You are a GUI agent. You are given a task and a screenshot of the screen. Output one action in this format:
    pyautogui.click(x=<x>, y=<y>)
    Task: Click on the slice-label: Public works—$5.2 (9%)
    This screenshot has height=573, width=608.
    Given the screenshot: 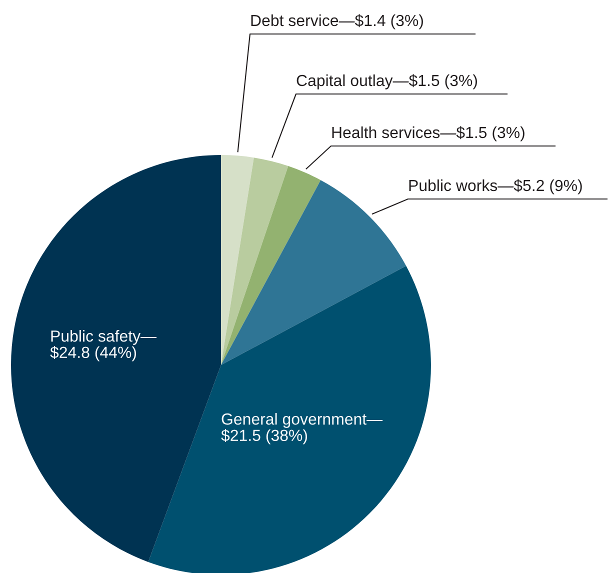 What is the action you would take?
    pyautogui.click(x=495, y=186)
    